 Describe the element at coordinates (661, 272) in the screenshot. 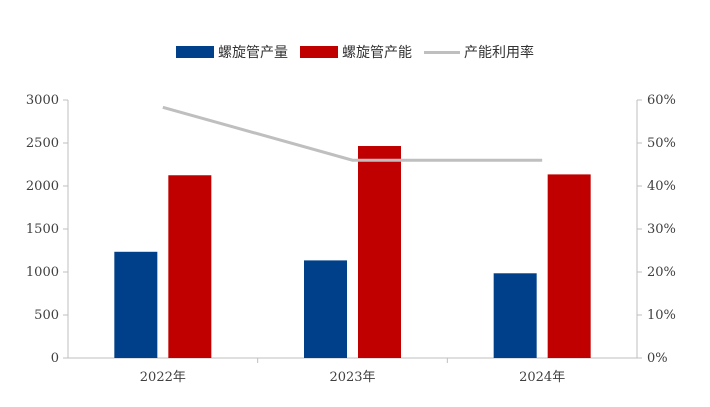

I see `y-right-tick-label: 20%` at that location.